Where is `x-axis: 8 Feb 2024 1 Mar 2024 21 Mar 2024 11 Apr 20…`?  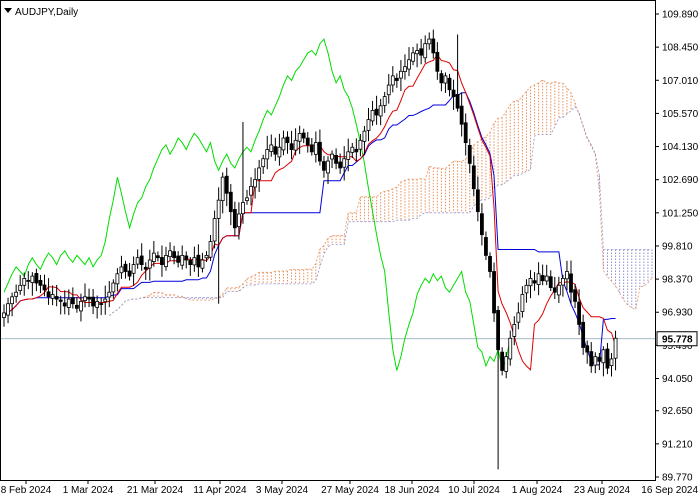 x-axis: 8 Feb 2024 1 Mar 2024 21 Mar 2024 11 Apr 20… is located at coordinates (349, 488).